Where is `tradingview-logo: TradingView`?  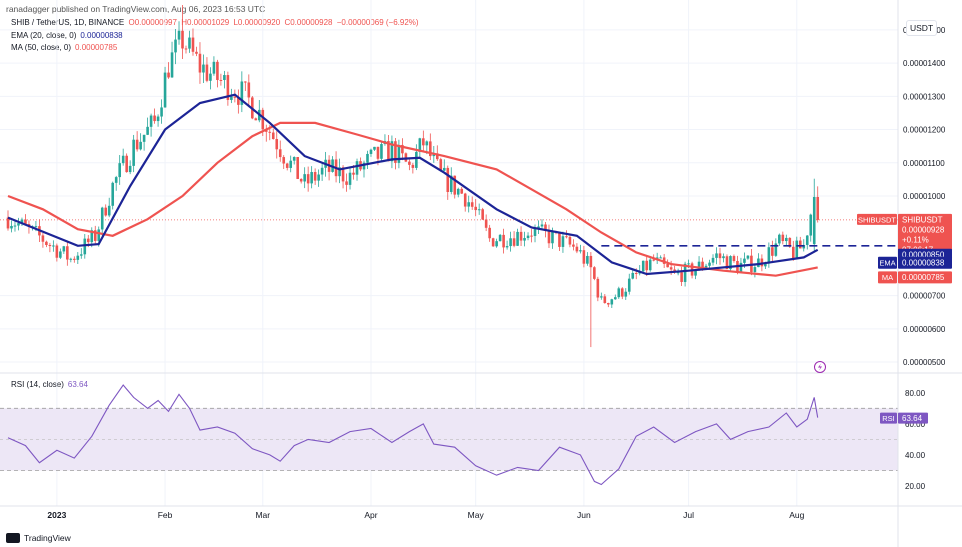 tradingview-logo: TradingView is located at coordinates (38, 538).